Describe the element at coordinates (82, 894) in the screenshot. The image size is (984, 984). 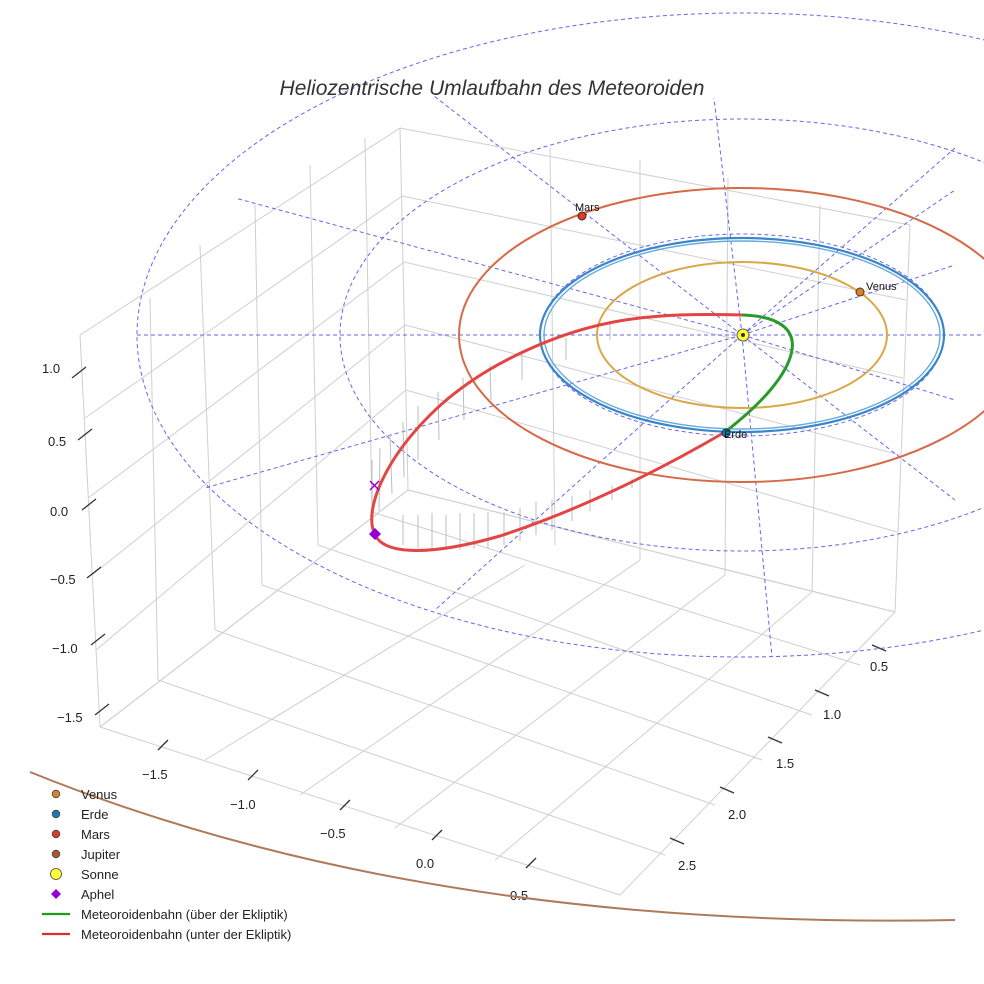
I see `legend-item: Aphel` at that location.